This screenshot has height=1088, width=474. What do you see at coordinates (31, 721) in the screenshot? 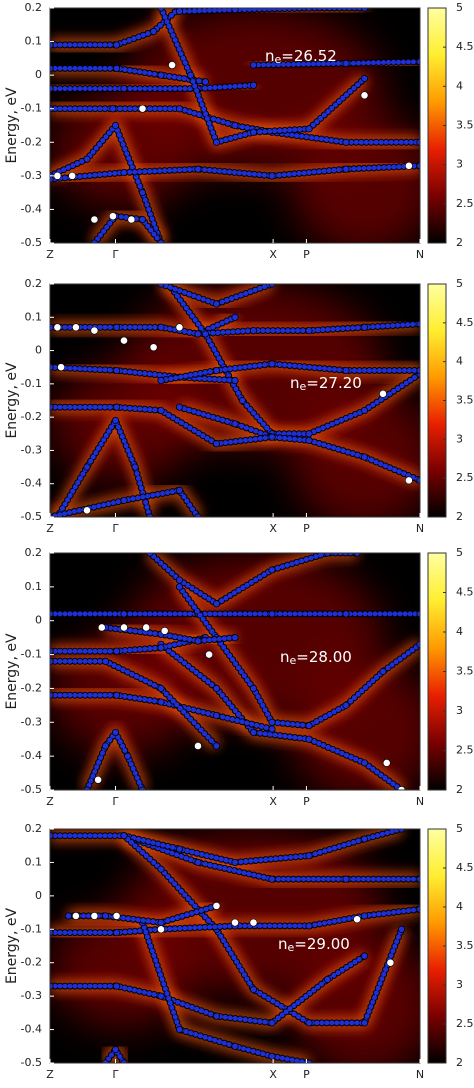
I see `y-tick-label: -0.3` at bounding box center [31, 721].